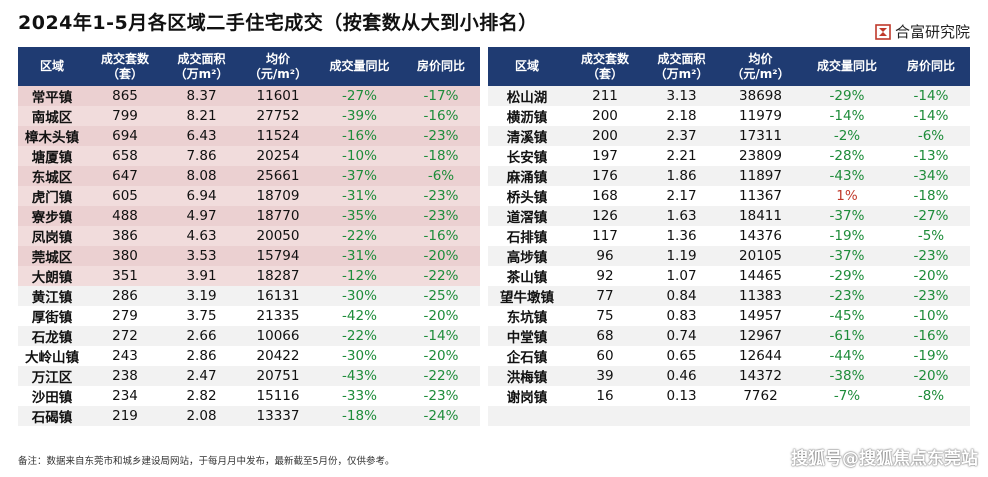 The width and height of the screenshot is (988, 477). I want to click on cell-volume-yoy: -44%, so click(847, 356).